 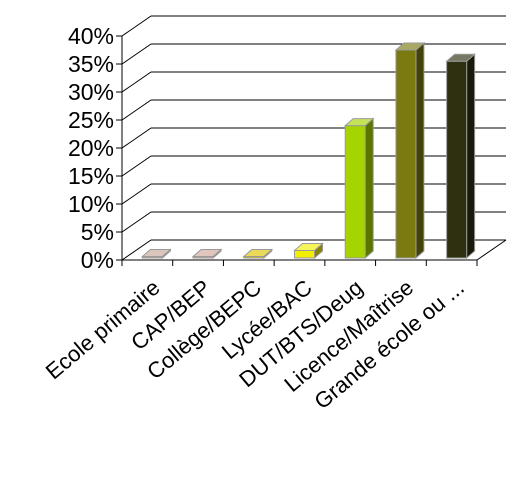 What do you see at coordinates (97, 260) in the screenshot?
I see `y-tick-label: 0%` at bounding box center [97, 260].